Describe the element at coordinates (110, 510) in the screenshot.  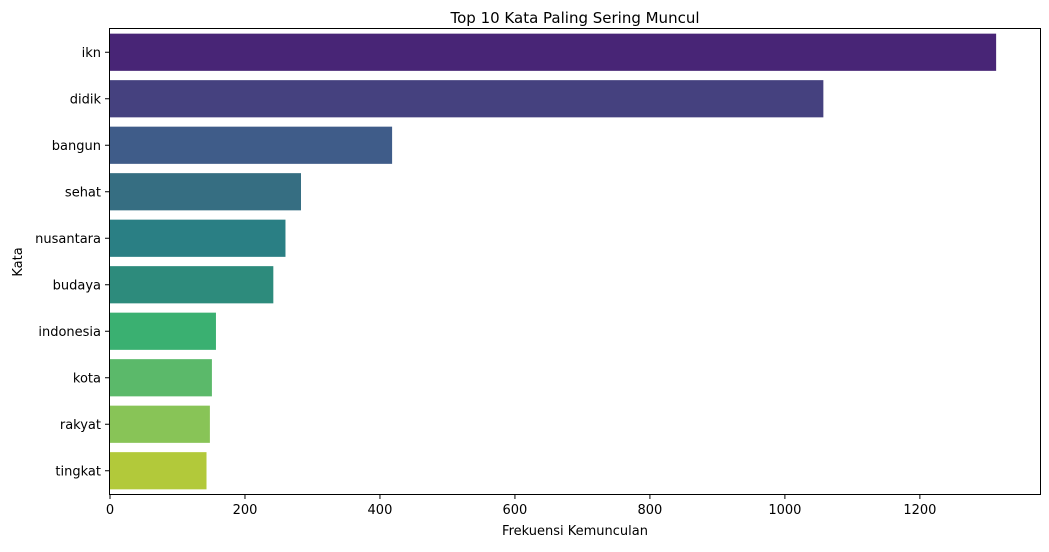
I see `x-tick-label: 0` at that location.